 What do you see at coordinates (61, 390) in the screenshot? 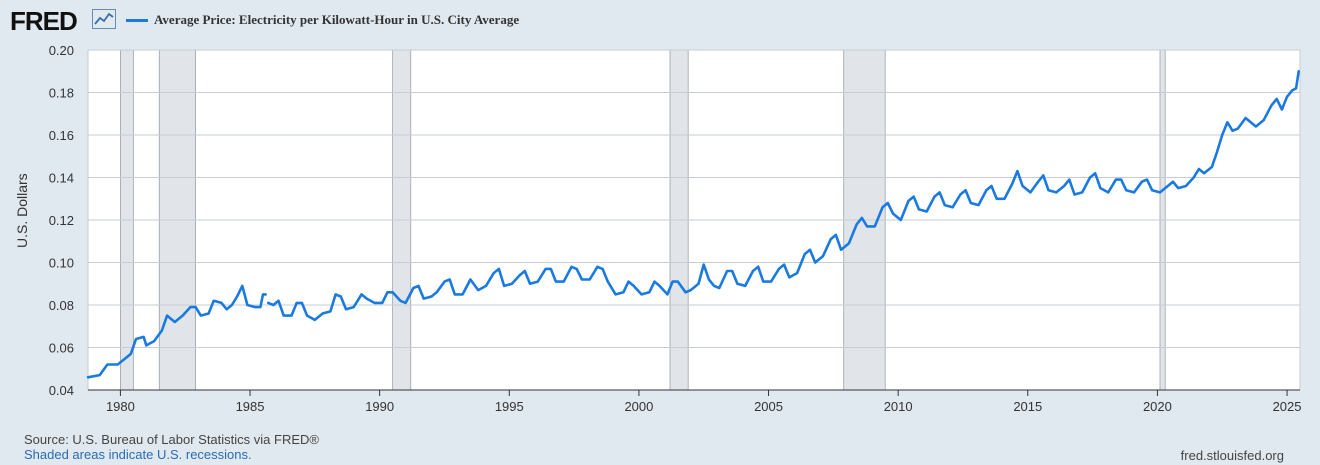
I see `y-tick-label: 0.04` at bounding box center [61, 390].